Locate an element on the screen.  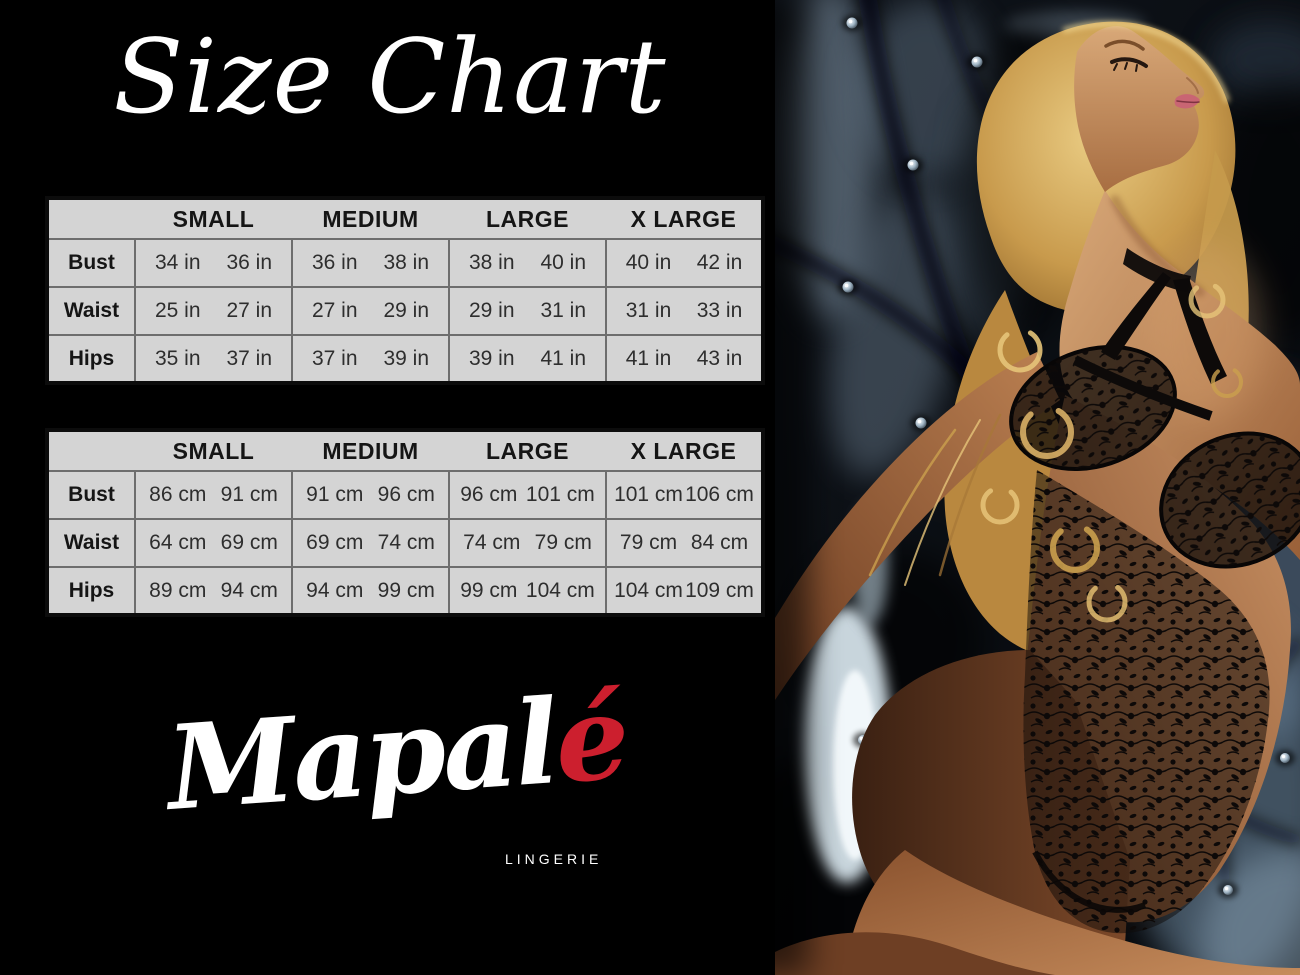
measurement-cell: 89 cm 94 cm is located at coordinates (213, 590).